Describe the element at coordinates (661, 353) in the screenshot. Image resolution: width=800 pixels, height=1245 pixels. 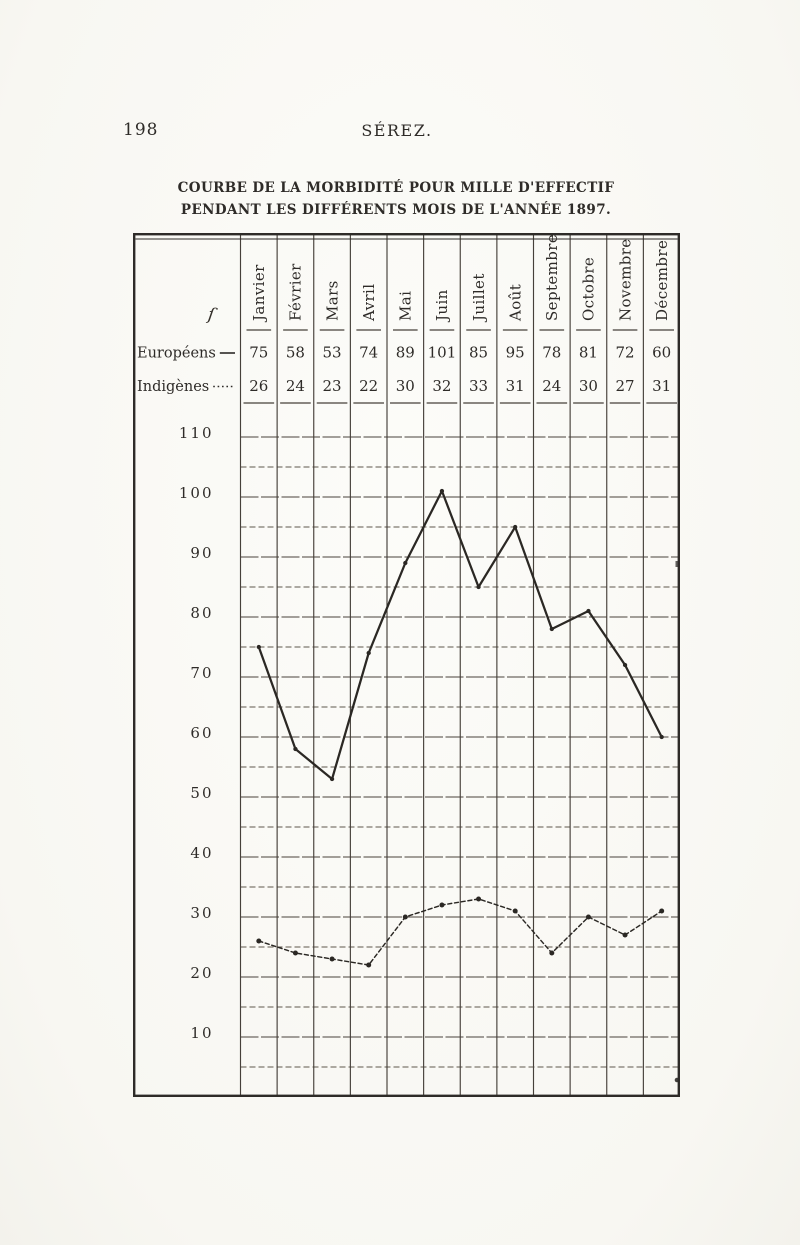
I see `europeens-value-cell: 60` at that location.